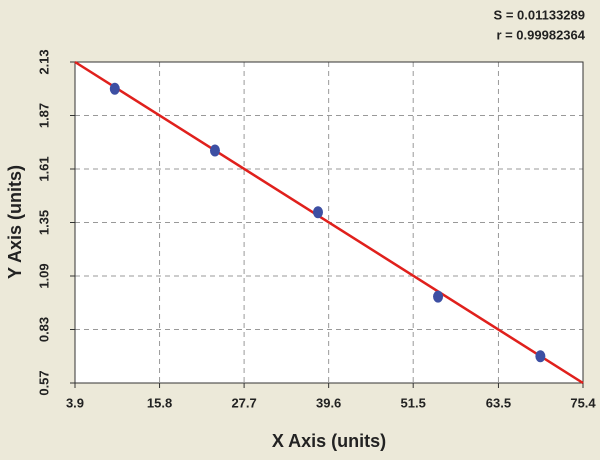  I want to click on x-tick-label: 39.6, so click(328, 402).